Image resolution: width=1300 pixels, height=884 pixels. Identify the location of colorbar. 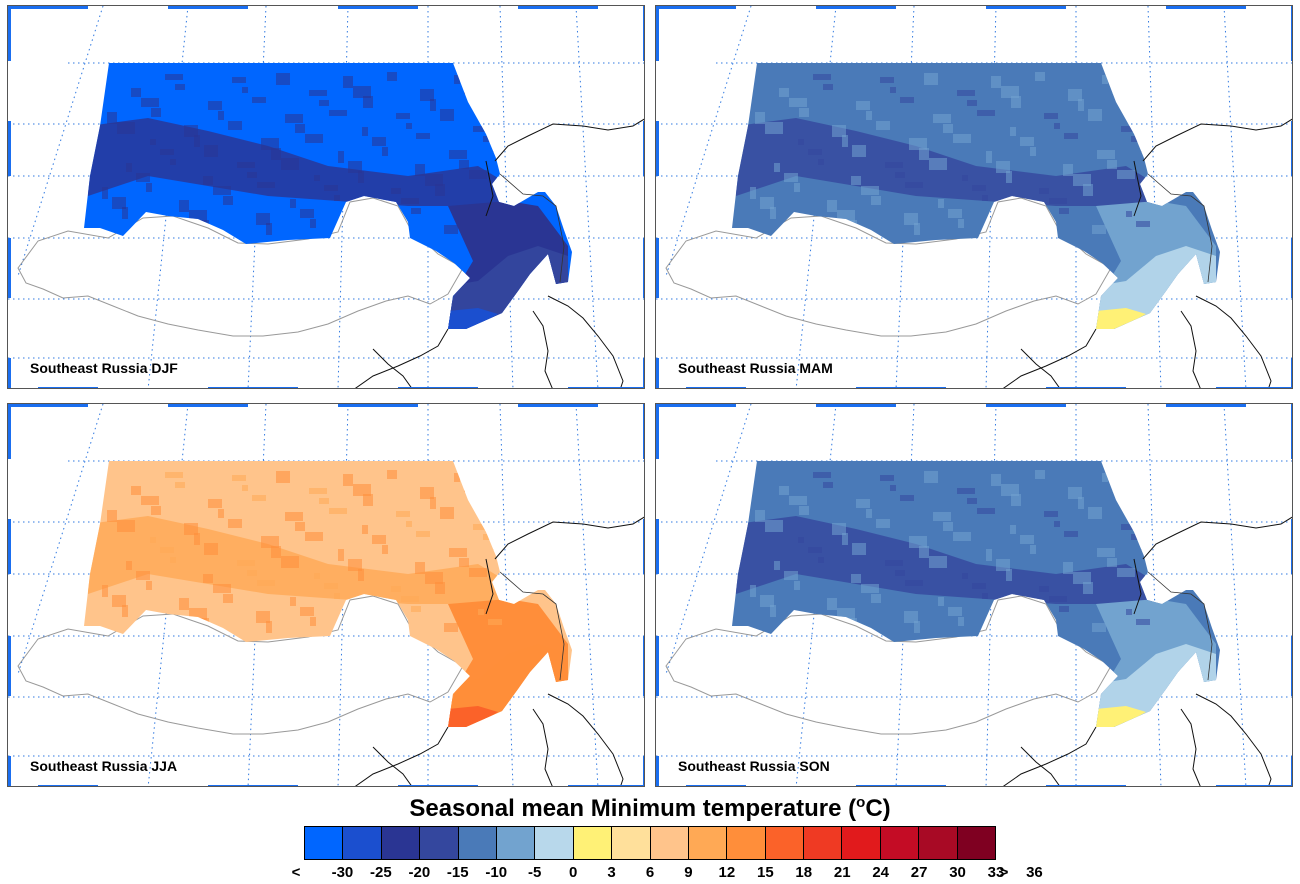
(650, 843).